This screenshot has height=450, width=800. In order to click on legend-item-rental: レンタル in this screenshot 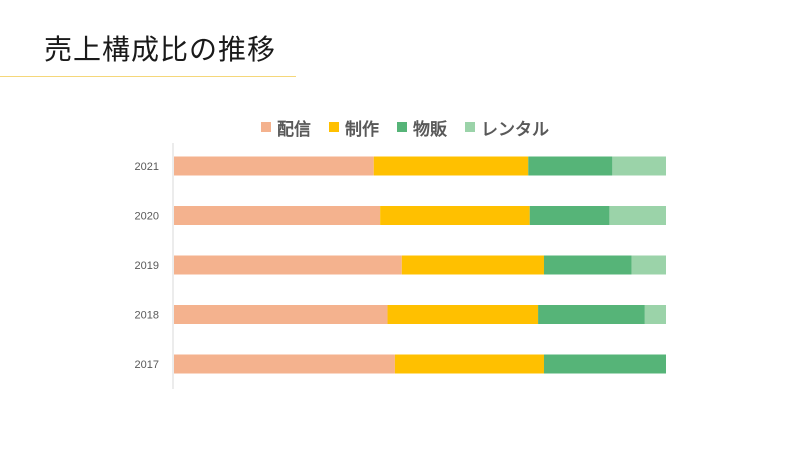, I will do `click(507, 127)`.